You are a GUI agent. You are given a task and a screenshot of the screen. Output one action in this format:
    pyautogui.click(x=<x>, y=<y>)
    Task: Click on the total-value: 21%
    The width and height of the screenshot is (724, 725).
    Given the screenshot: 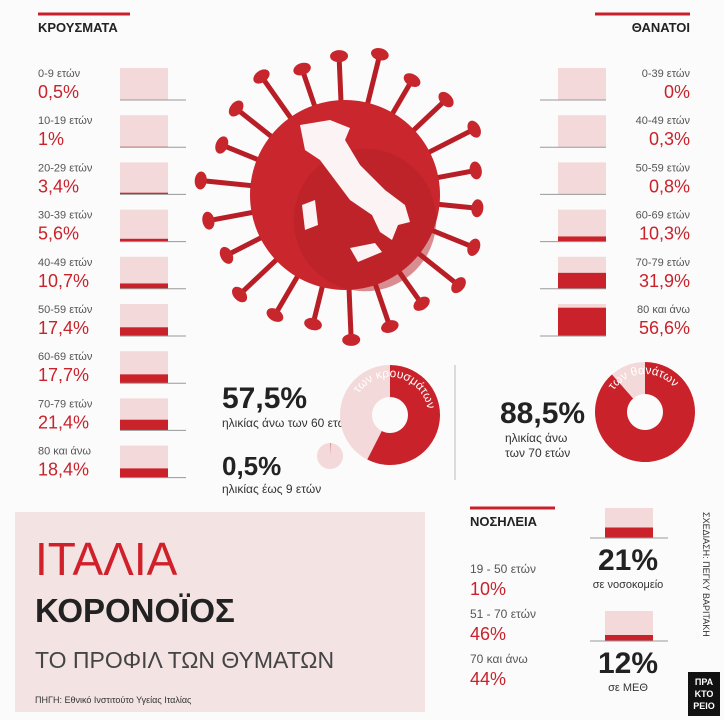 What is the action you would take?
    pyautogui.click(x=628, y=560)
    